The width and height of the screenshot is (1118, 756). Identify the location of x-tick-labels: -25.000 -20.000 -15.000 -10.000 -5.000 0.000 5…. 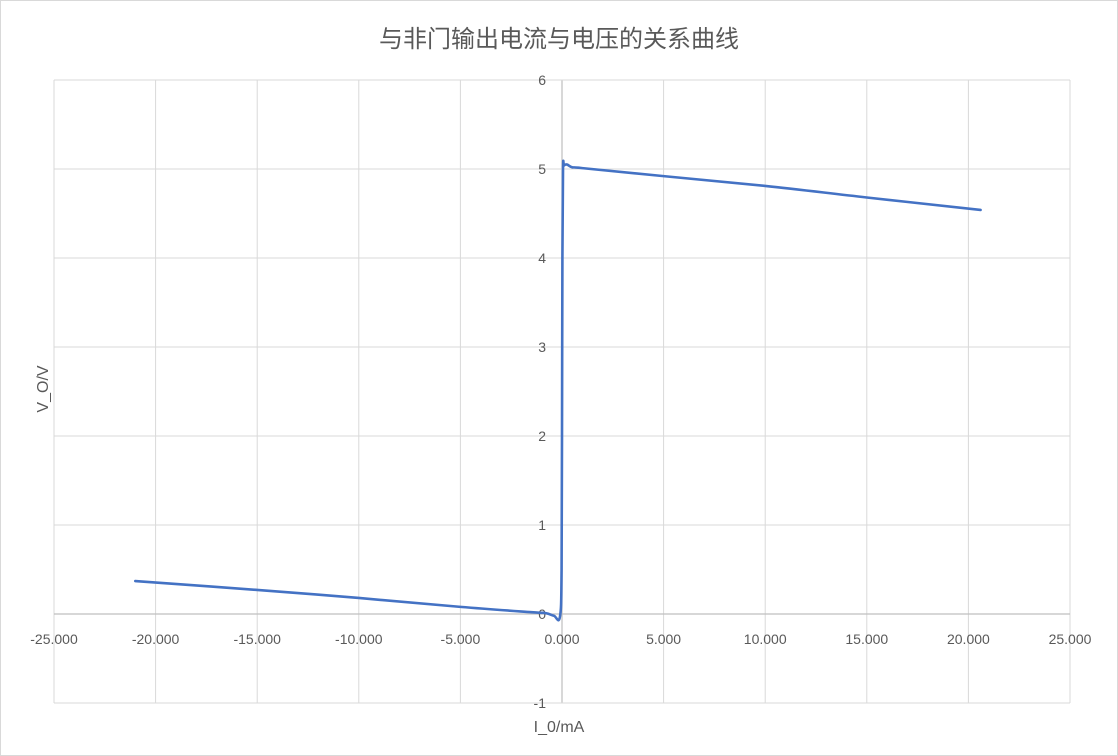
(560, 639).